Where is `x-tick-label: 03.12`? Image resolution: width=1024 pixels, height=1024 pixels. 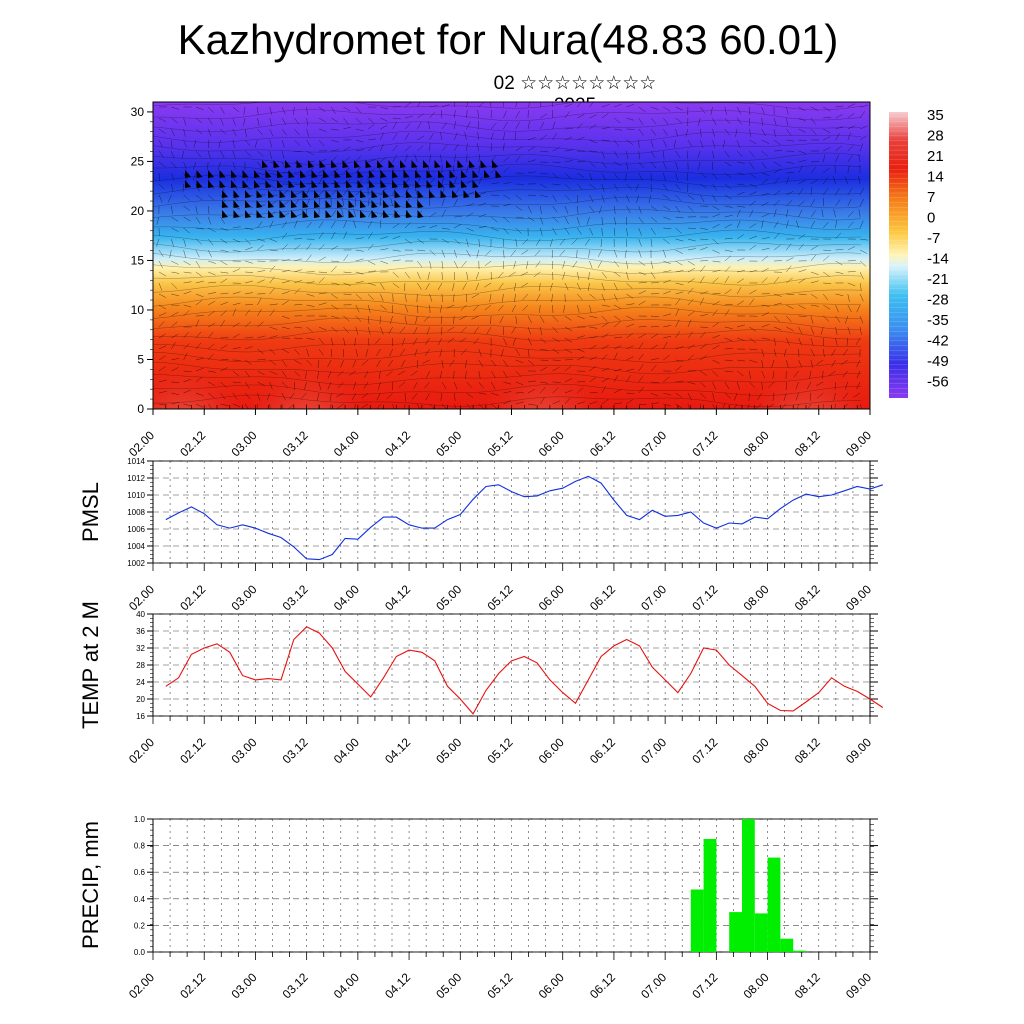 x-tick-label: 03.12 is located at coordinates (295, 443).